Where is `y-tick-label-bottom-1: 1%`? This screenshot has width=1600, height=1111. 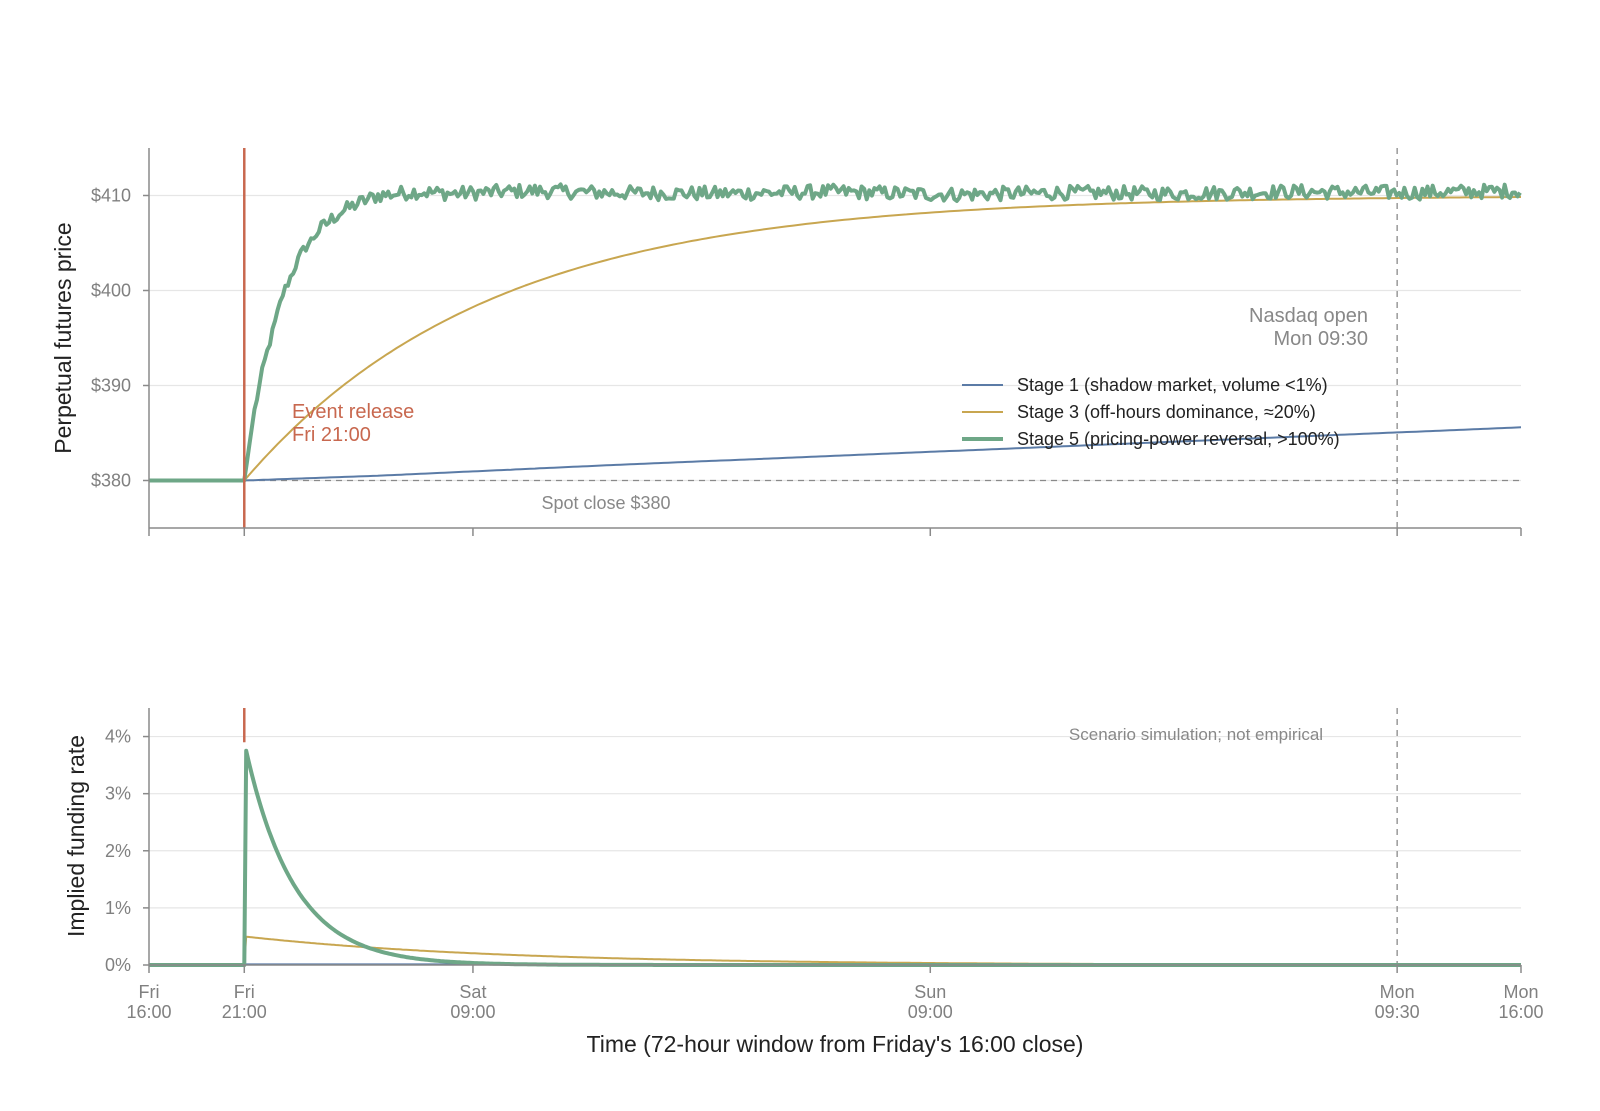
y-tick-label-bottom-1: 1% is located at coordinates (118, 908).